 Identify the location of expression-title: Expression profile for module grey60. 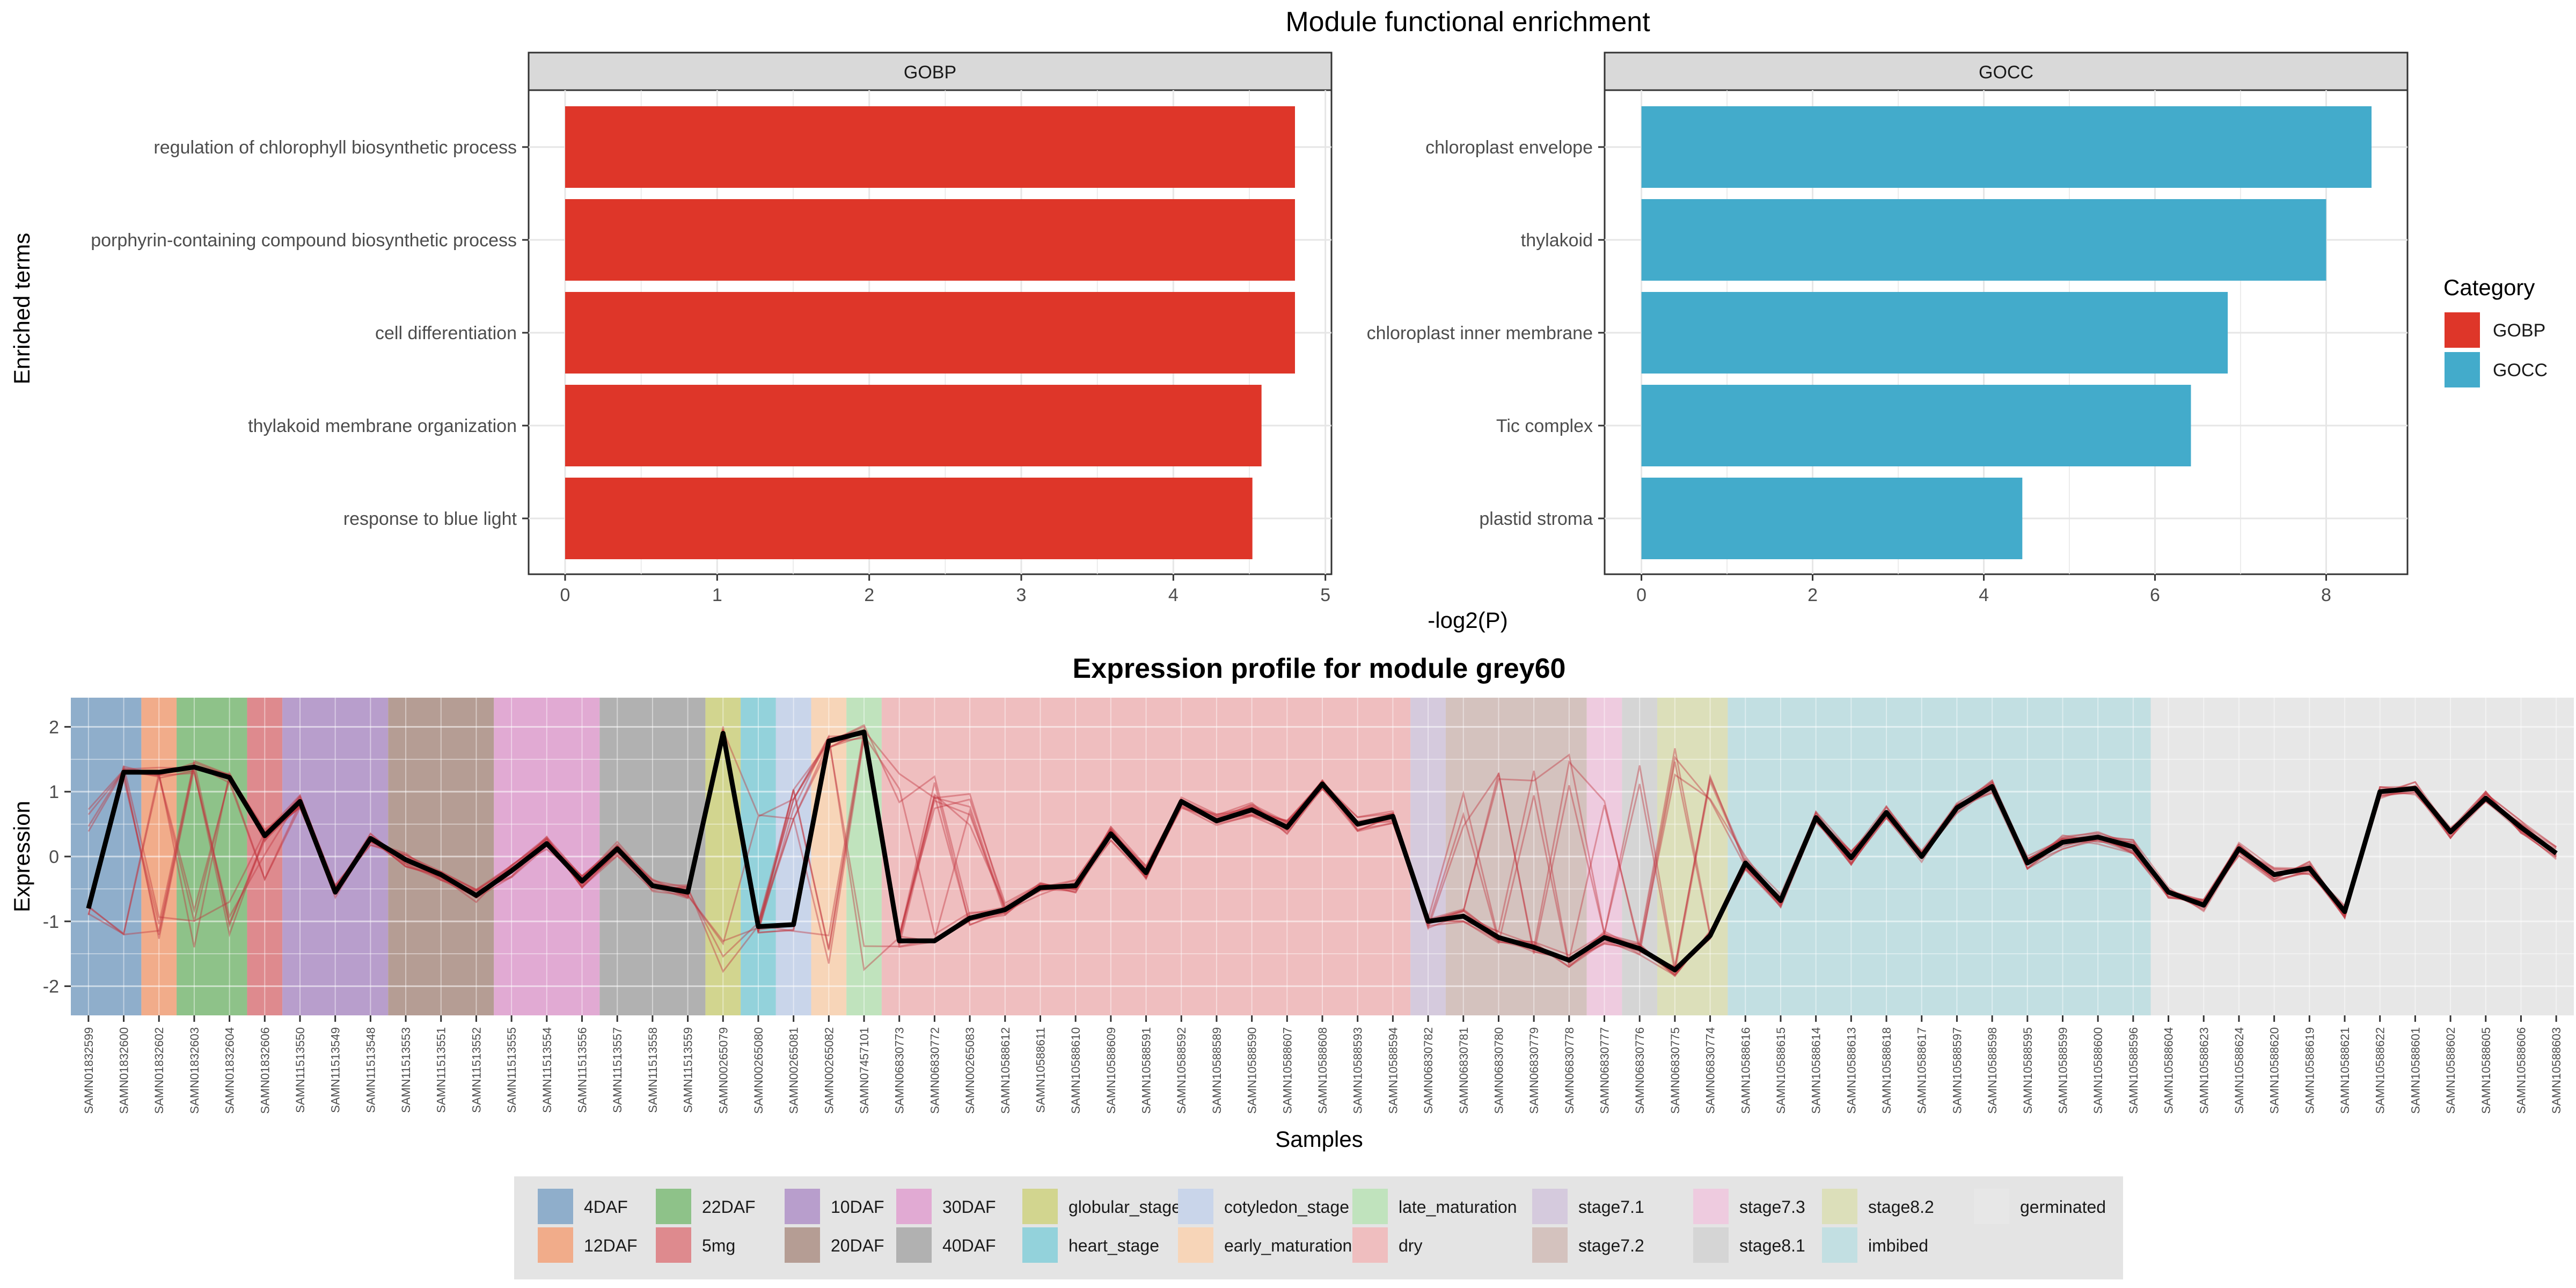
(1319, 668).